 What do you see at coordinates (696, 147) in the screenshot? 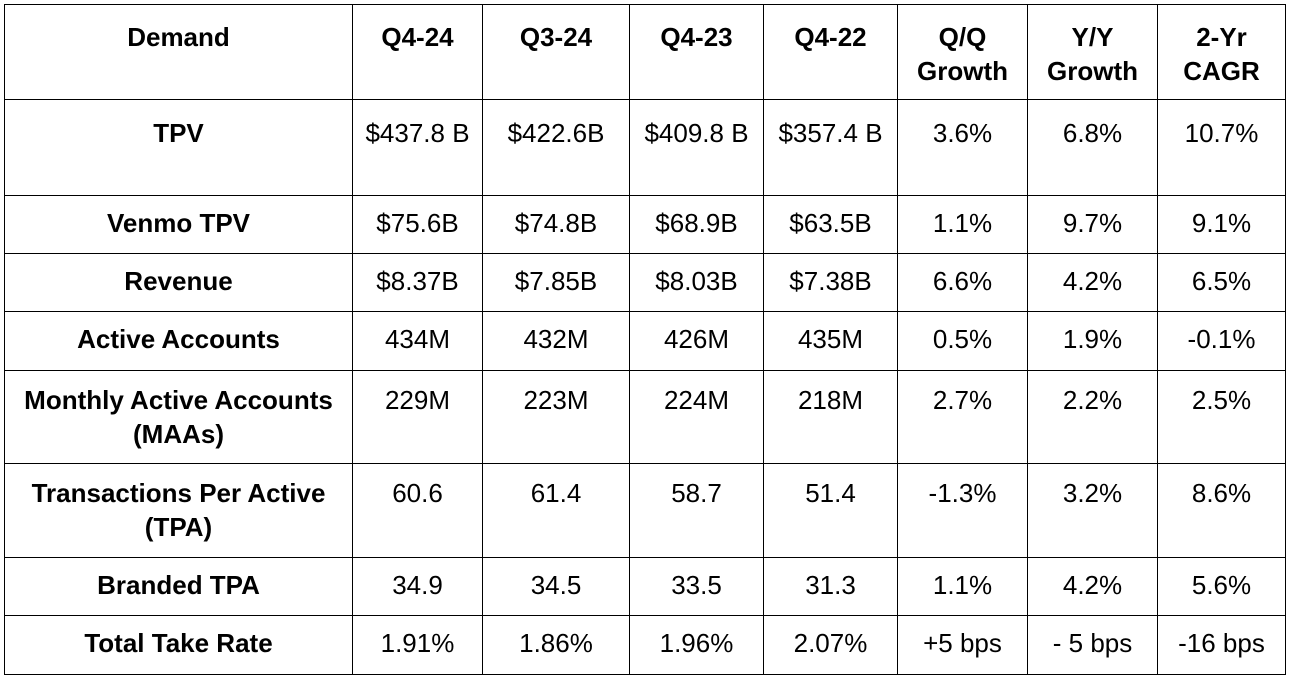
I see `table-cell: $409.8 B` at bounding box center [696, 147].